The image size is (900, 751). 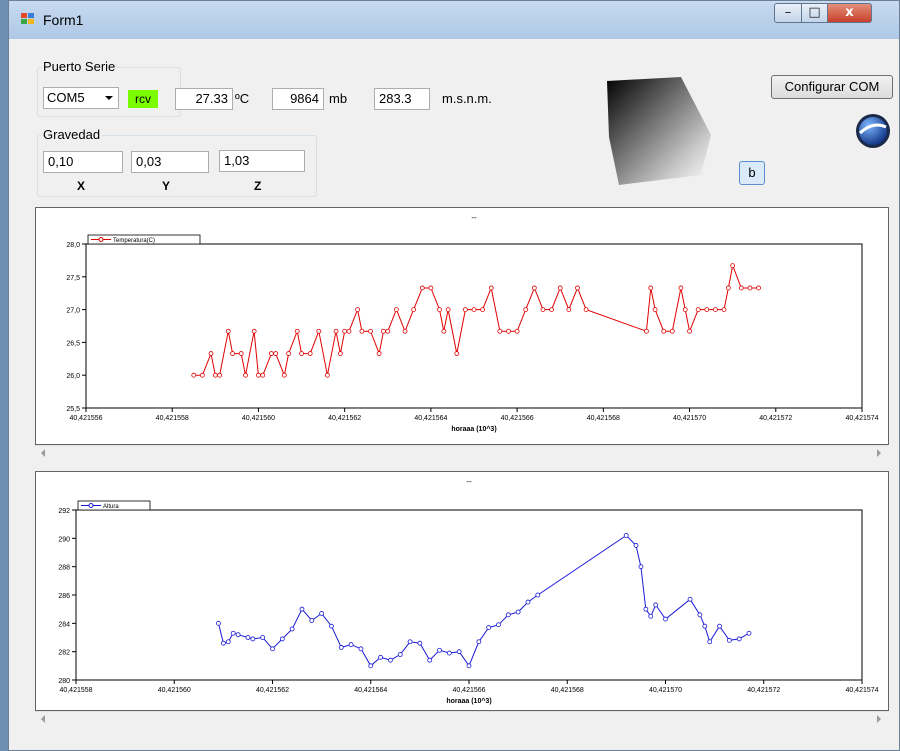 I want to click on chart-title: --, so click(x=469, y=481).